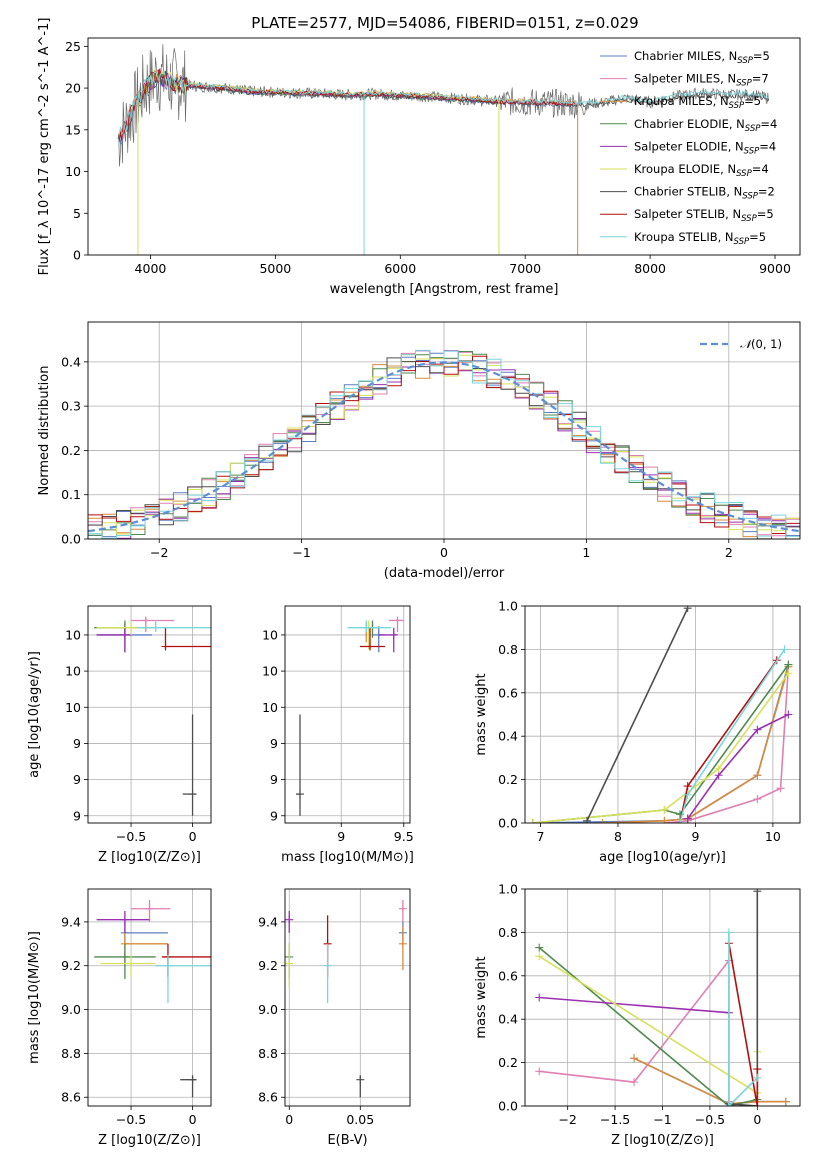 The height and width of the screenshot is (1170, 819). Describe the element at coordinates (634, 1005) in the screenshot. I see `weight-line-salpeter_elodie` at that location.